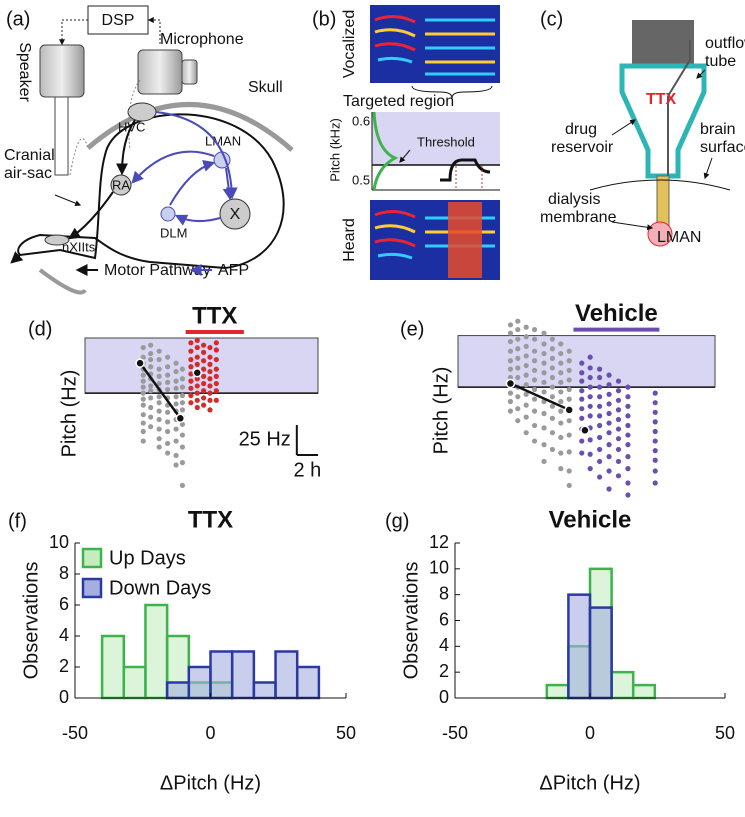 The height and width of the screenshot is (817, 745). Describe the element at coordinates (214, 315) in the screenshot. I see `treatment-label: TTX` at that location.